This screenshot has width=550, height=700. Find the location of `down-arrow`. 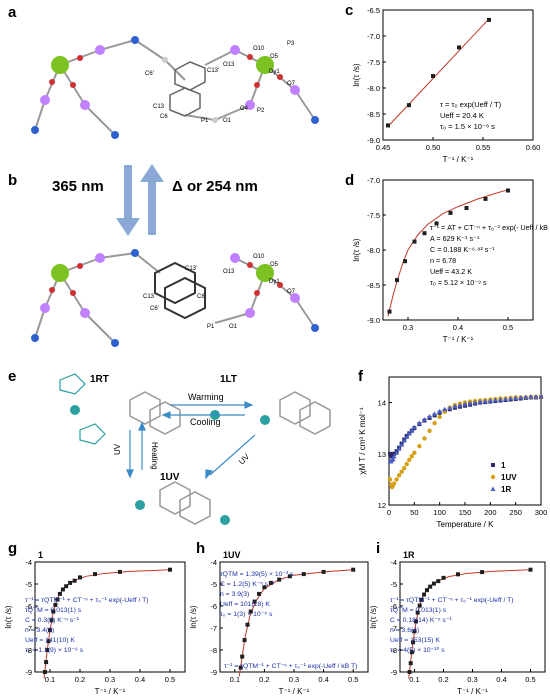

down-arrow is located at coordinates (128, 200).